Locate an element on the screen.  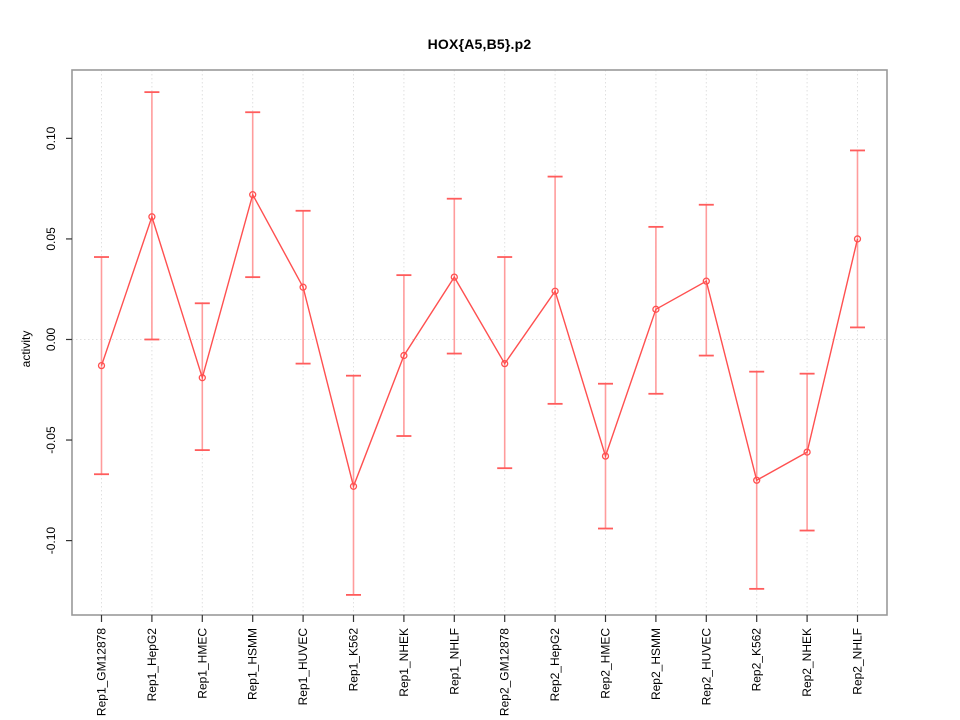
x-tick-label: Rep2_NHLF is located at coordinates (858, 661).